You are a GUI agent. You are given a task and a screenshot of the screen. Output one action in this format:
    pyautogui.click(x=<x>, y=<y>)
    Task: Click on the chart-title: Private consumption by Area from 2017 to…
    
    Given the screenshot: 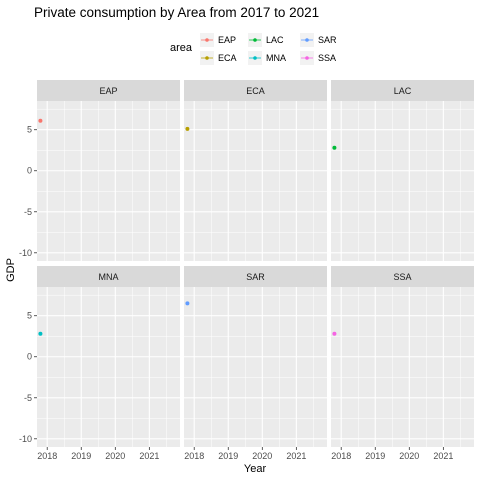 What is the action you would take?
    pyautogui.click(x=176, y=12)
    